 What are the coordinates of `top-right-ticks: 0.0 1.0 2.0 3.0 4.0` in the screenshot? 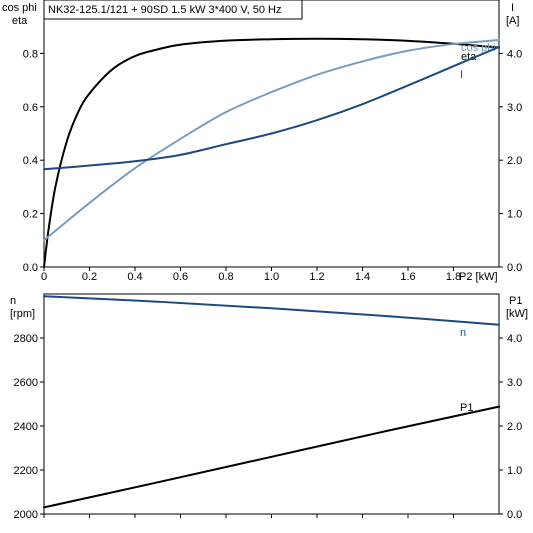 It's located at (510, 161).